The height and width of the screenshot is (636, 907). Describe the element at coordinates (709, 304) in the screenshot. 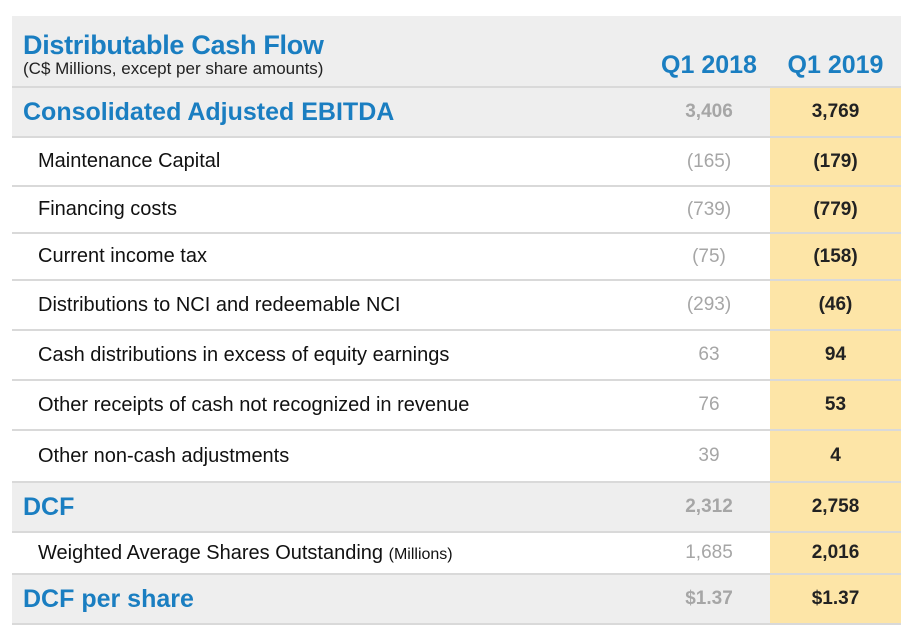

I see `value-q1-2018: (293)` at that location.